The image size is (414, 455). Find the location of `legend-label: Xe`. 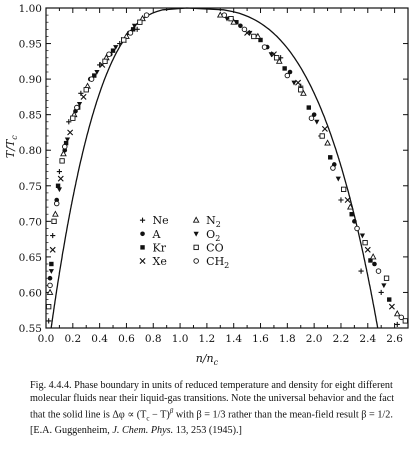

legend-label: Xe is located at coordinates (160, 261).